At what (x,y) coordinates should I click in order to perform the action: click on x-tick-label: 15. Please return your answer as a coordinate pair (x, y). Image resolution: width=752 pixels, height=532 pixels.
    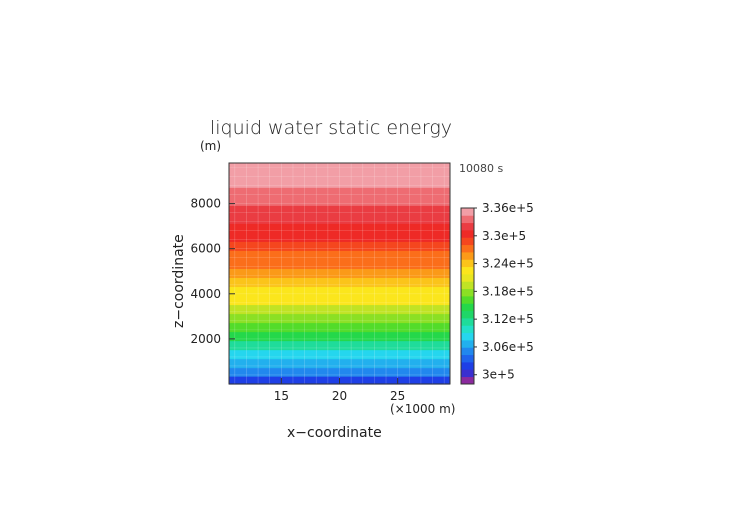
    Looking at the image, I should click on (281, 396).